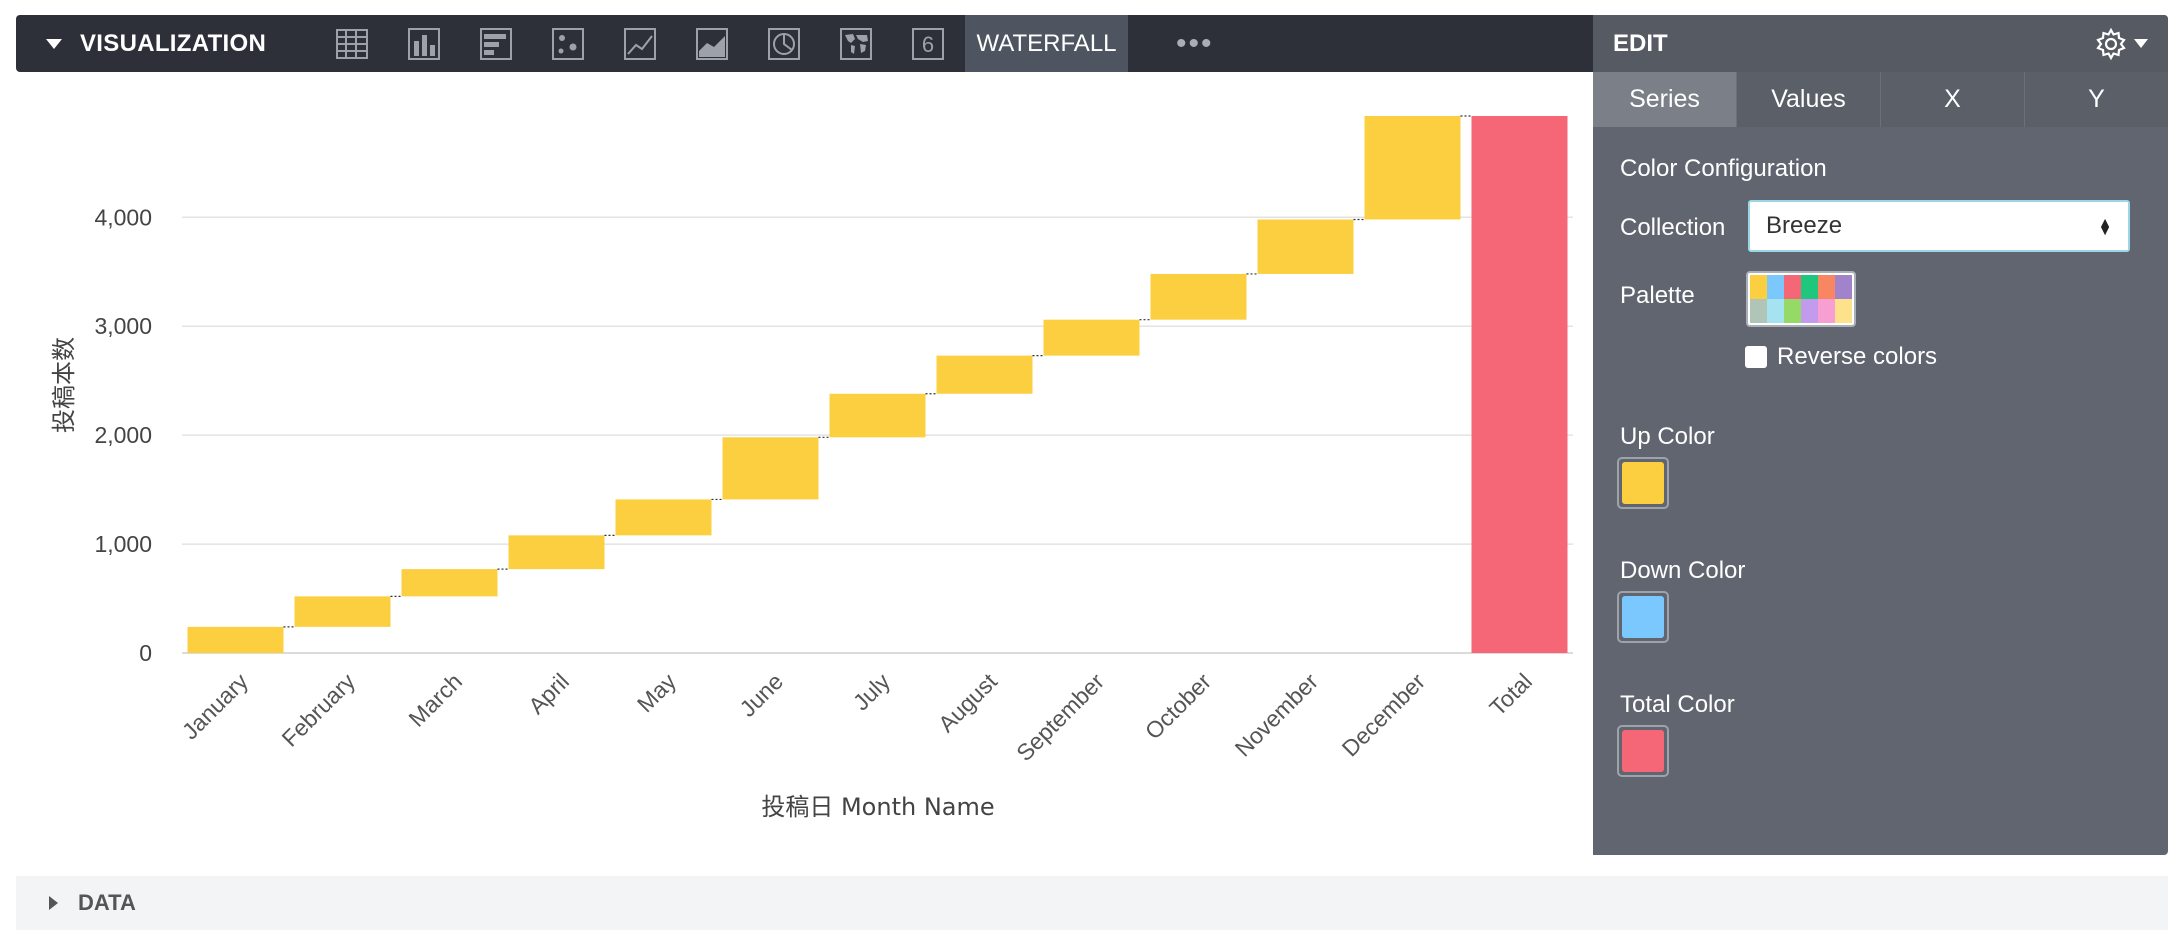  Describe the element at coordinates (877, 807) in the screenshot. I see `x-axis-title: 投稿日 Month Name` at that location.